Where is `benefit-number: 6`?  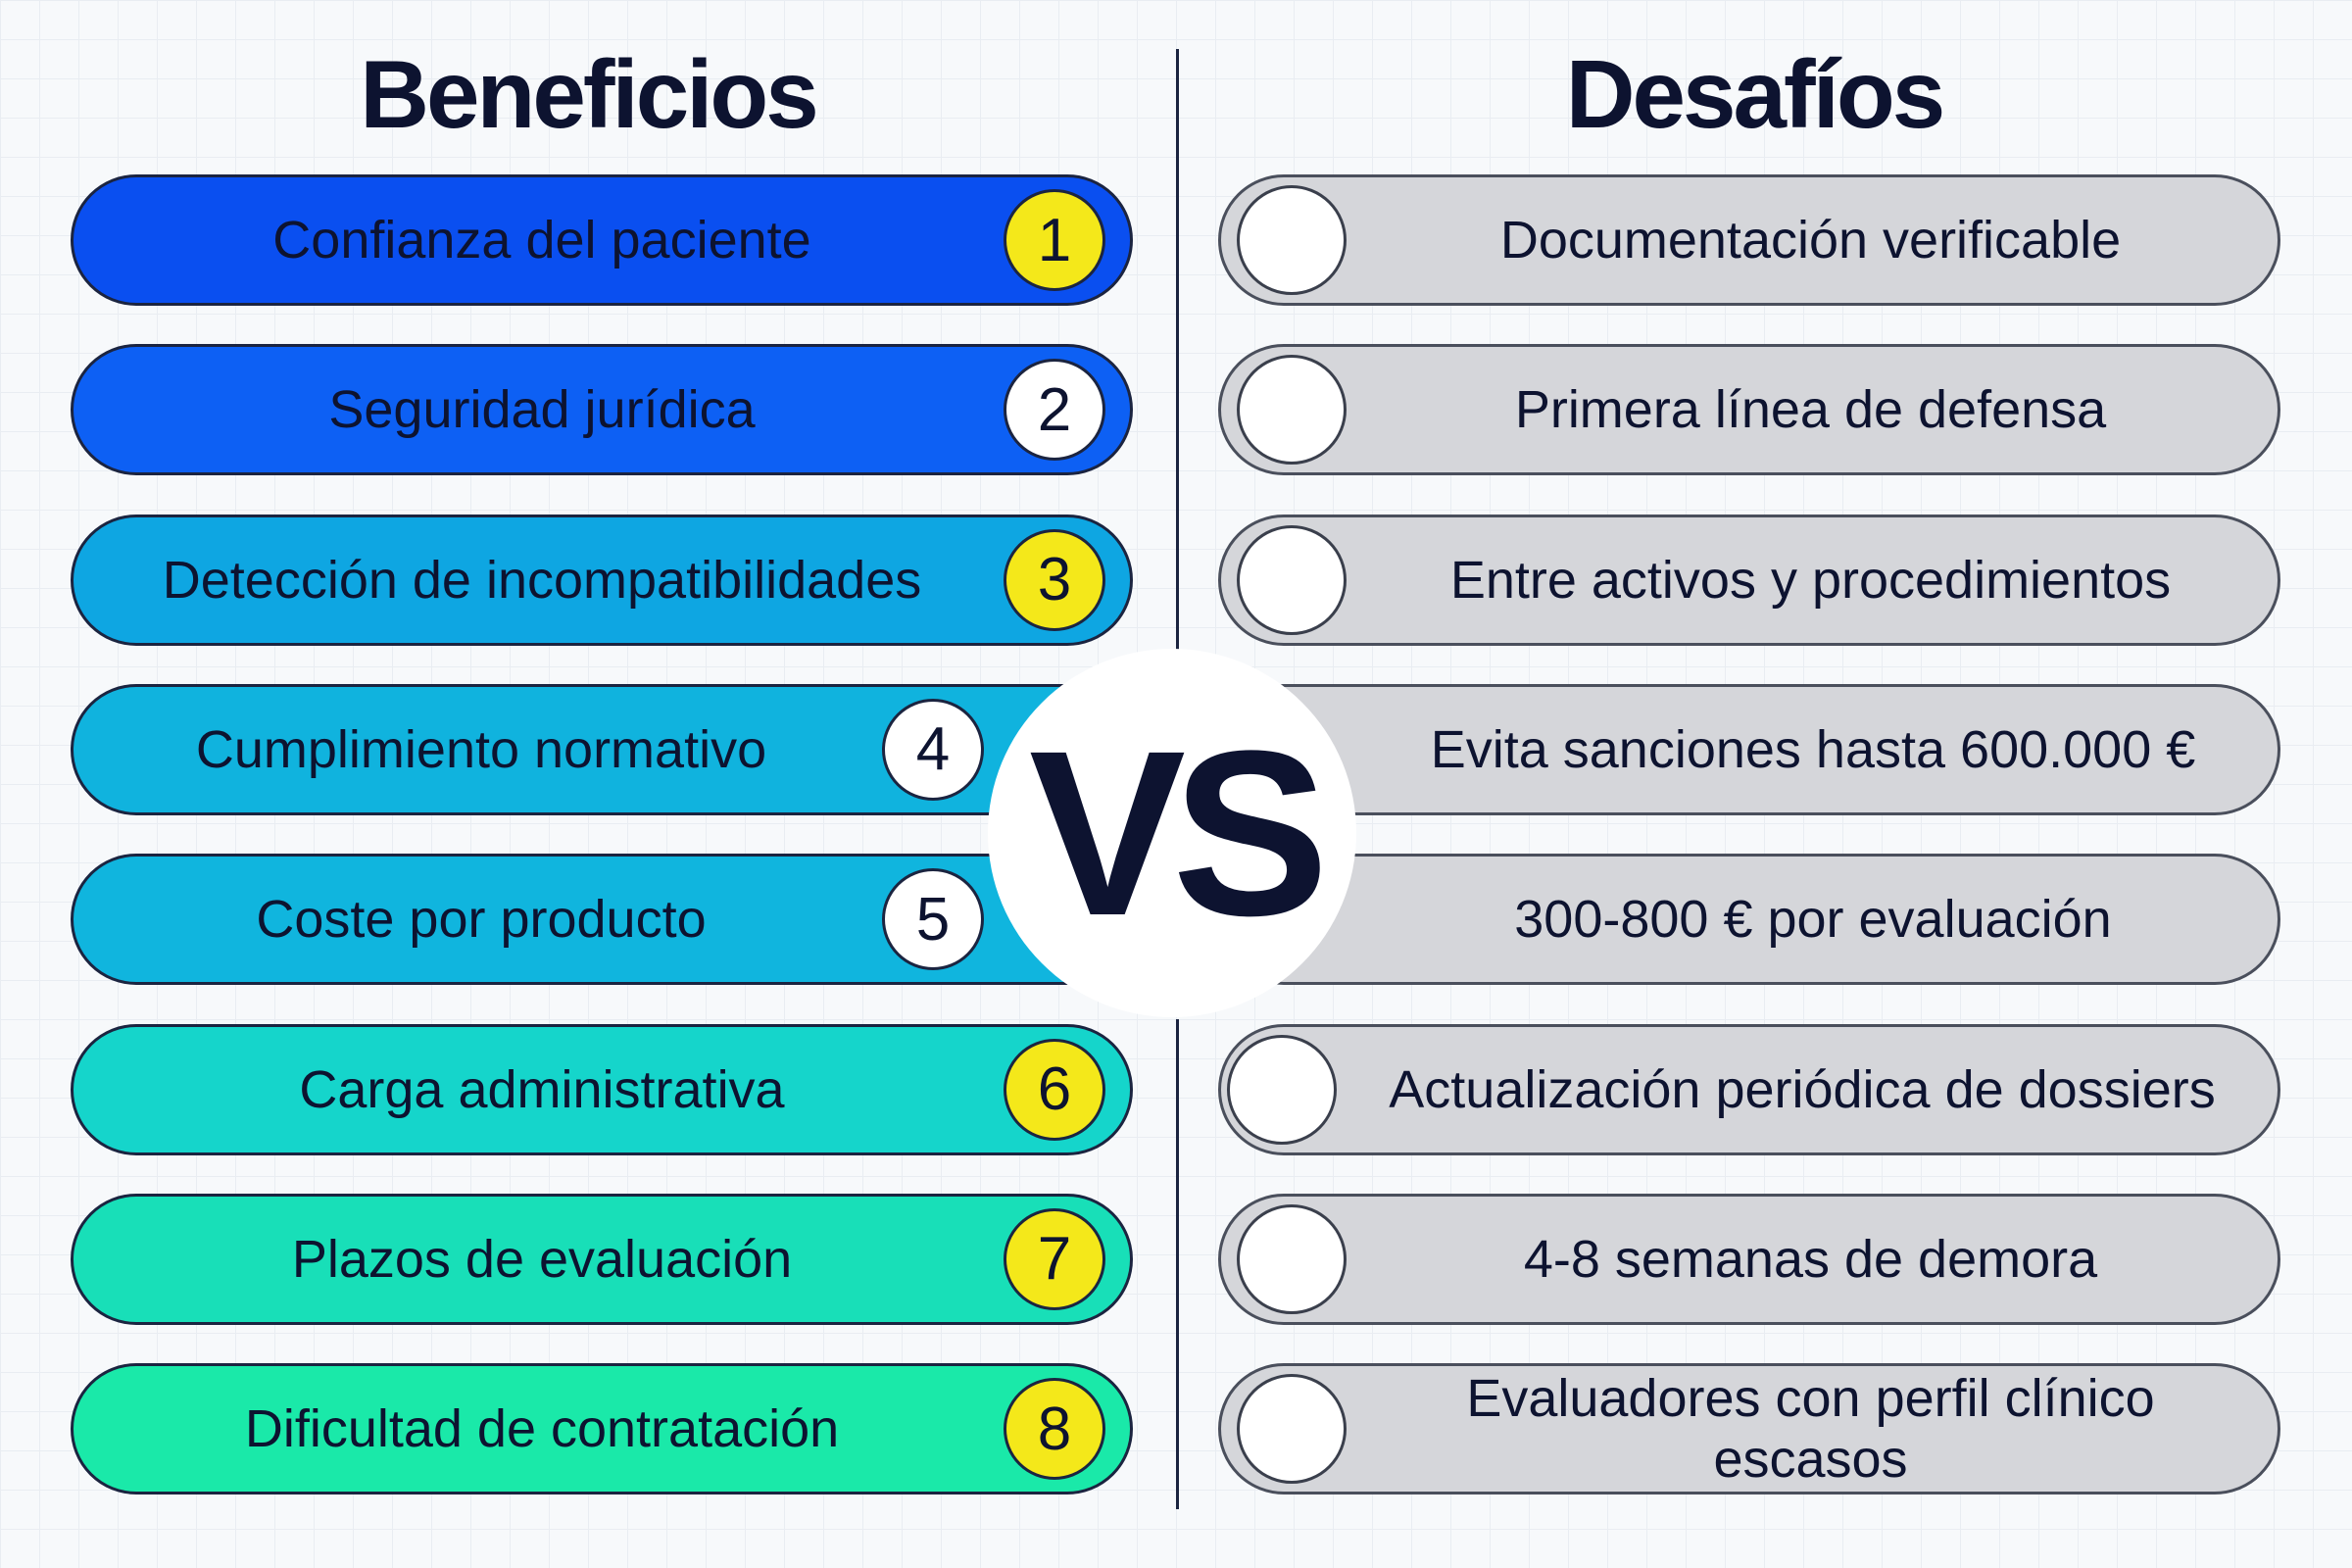
benefit-number: 6 is located at coordinates (1054, 1089).